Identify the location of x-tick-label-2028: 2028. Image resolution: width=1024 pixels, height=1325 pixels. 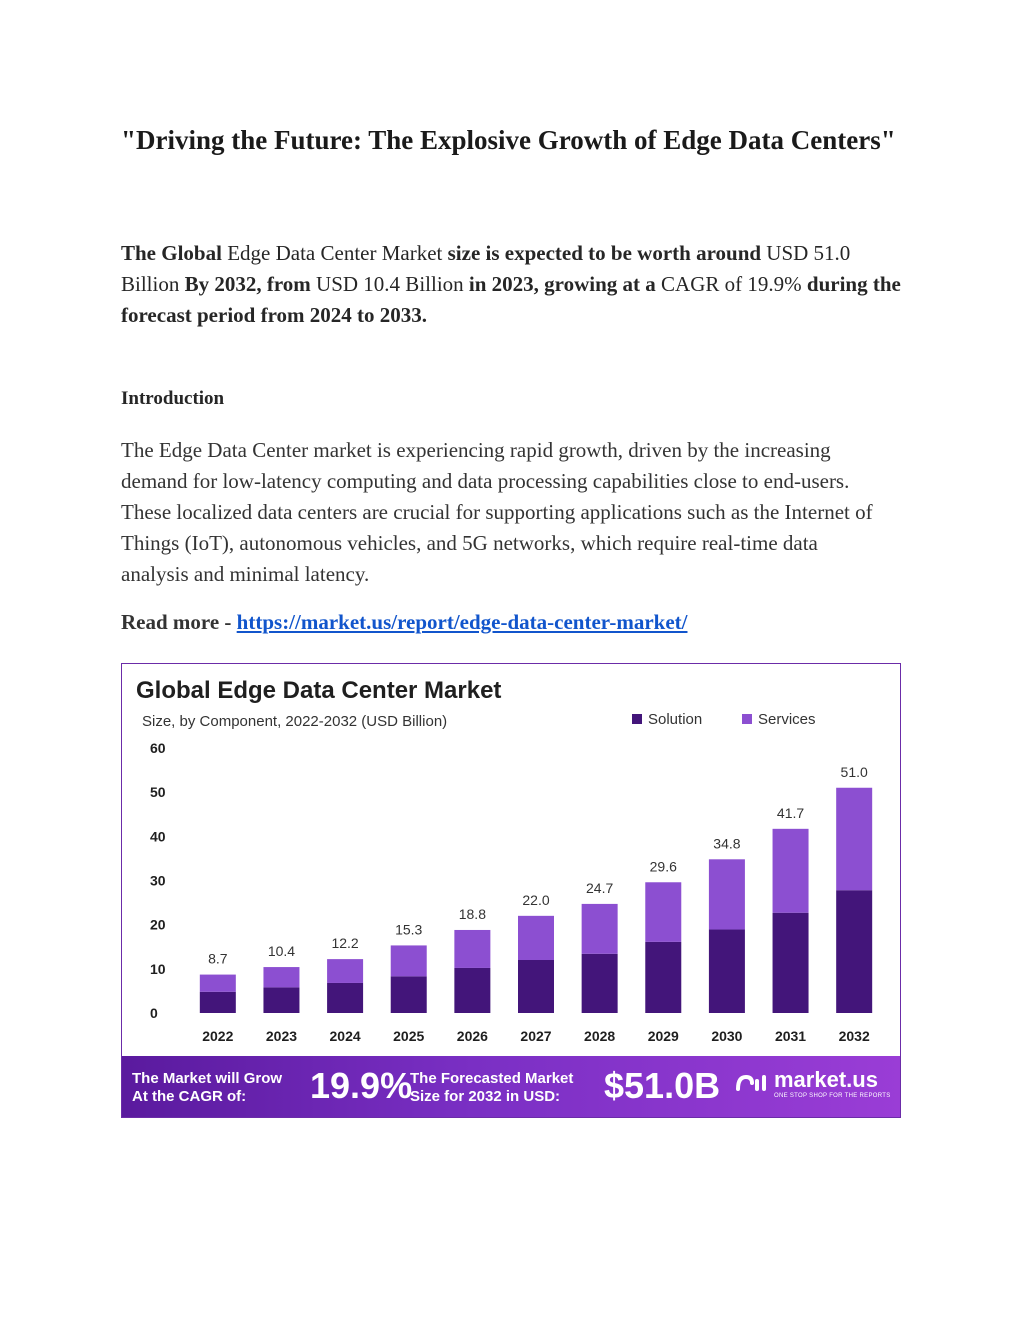
(599, 1036).